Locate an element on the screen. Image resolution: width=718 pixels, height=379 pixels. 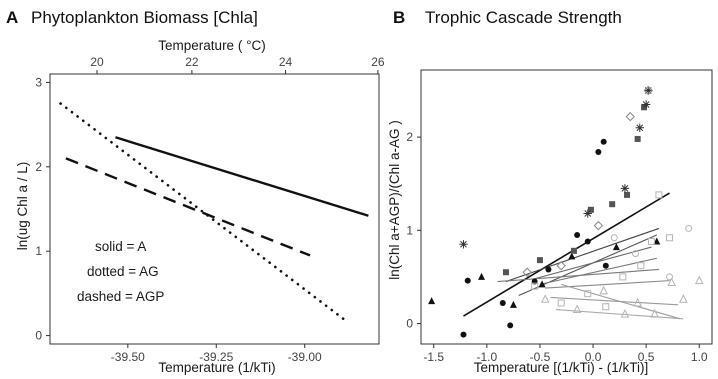
panel-b-letter: B is located at coordinates (399, 17).